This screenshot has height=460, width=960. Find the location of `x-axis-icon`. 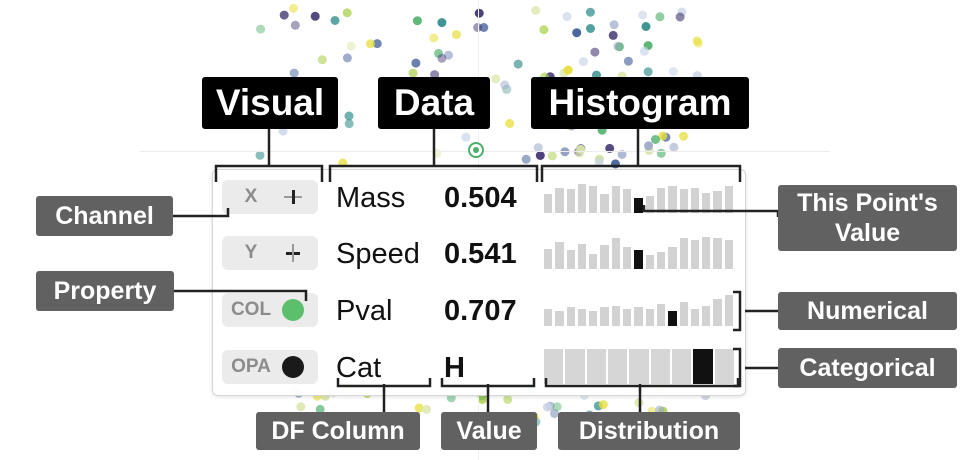

x-axis-icon is located at coordinates (293, 197).